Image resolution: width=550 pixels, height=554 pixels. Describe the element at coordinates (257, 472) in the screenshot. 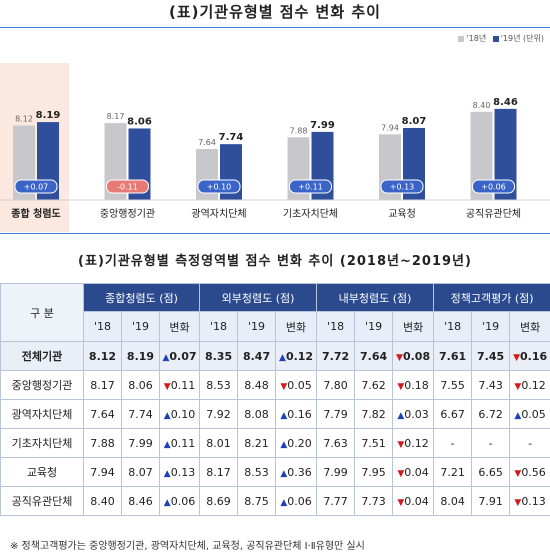

I see `cell-2019: 8.53` at that location.